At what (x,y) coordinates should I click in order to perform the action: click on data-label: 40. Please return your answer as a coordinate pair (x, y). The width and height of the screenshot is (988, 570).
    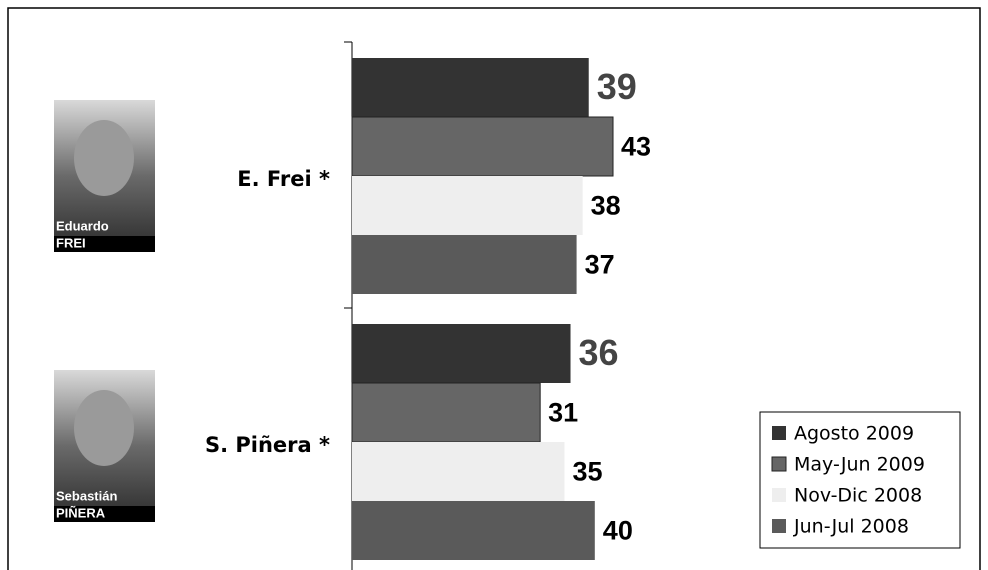
    Looking at the image, I should click on (618, 531).